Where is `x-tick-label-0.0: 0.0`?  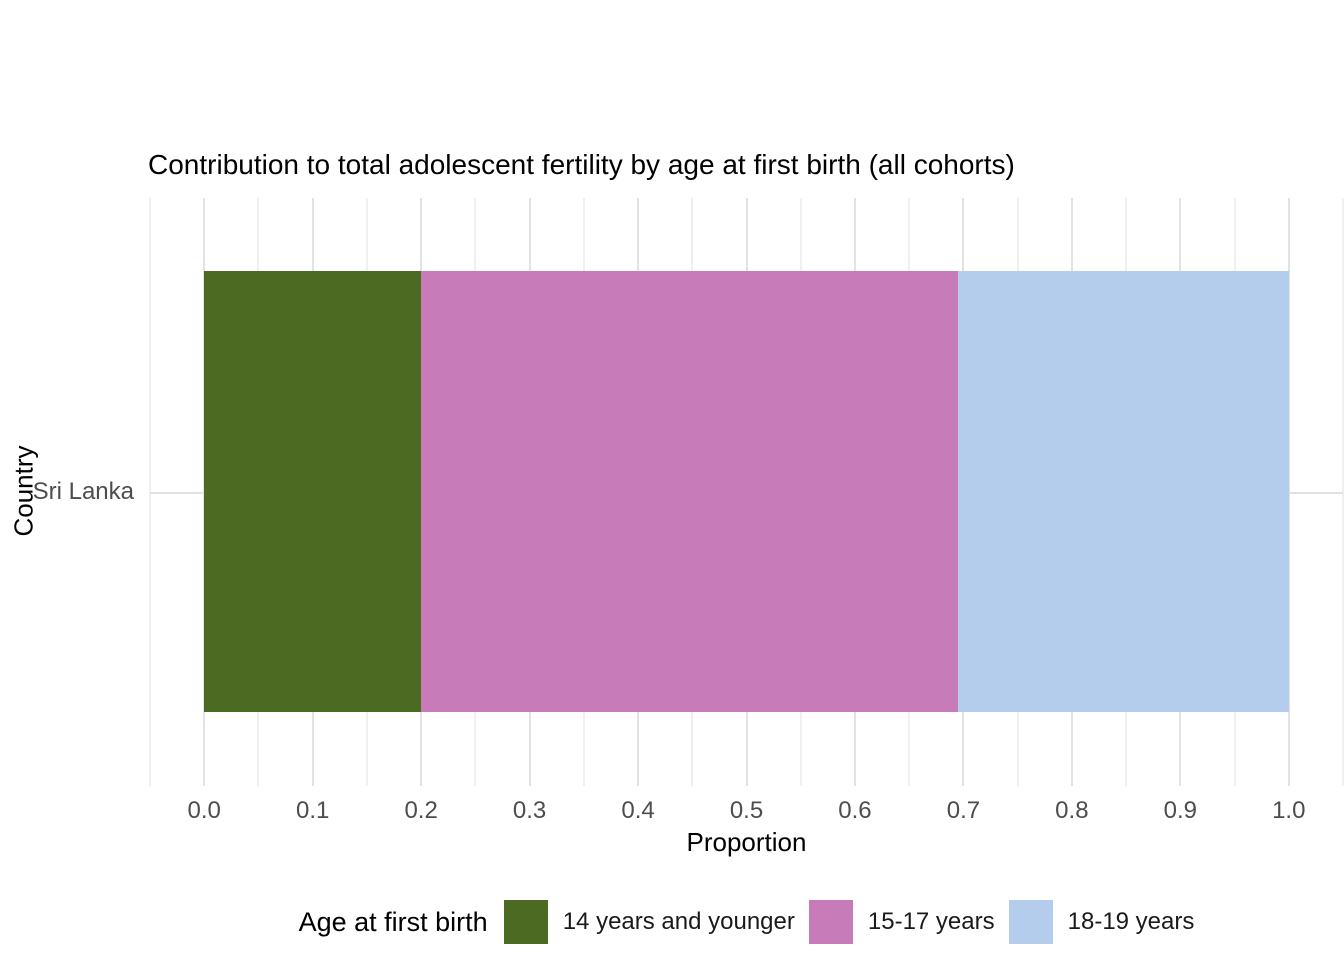
x-tick-label-0.0: 0.0 is located at coordinates (204, 810).